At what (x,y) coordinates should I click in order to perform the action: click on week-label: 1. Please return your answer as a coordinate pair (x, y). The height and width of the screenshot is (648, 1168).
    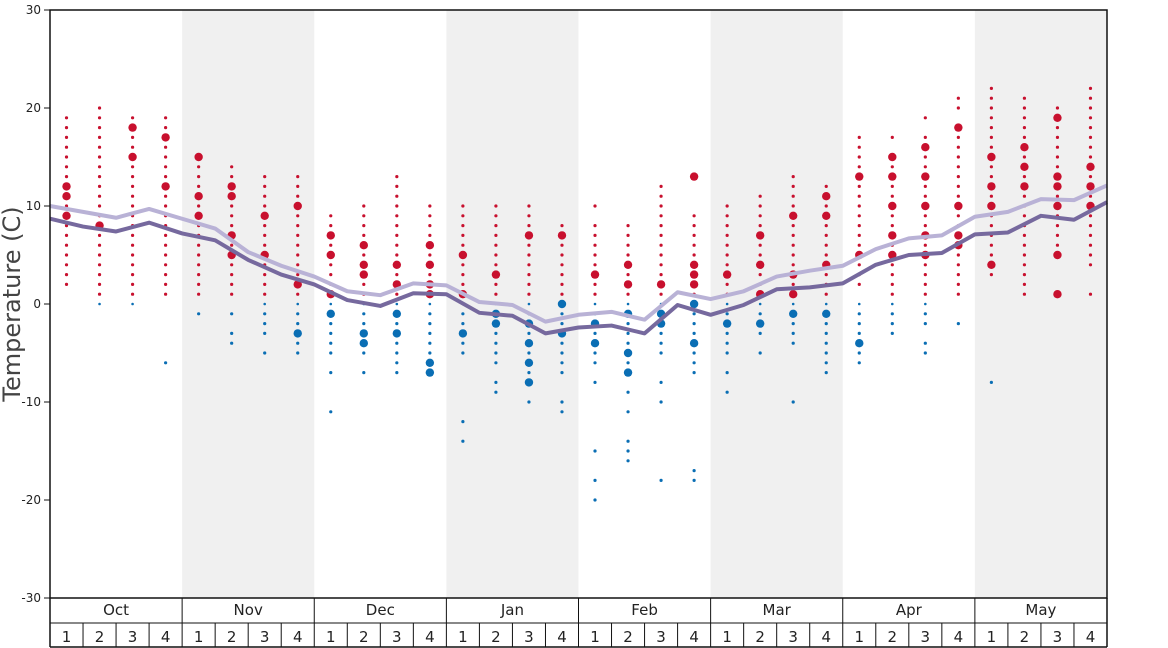
    Looking at the image, I should click on (595, 637).